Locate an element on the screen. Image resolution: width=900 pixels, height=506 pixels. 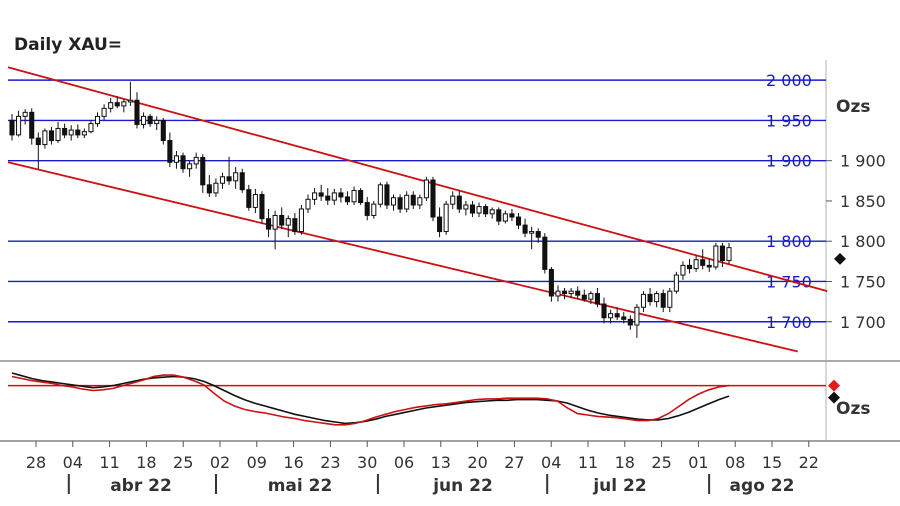
y-tick-label: 1 850 is located at coordinates (863, 201).